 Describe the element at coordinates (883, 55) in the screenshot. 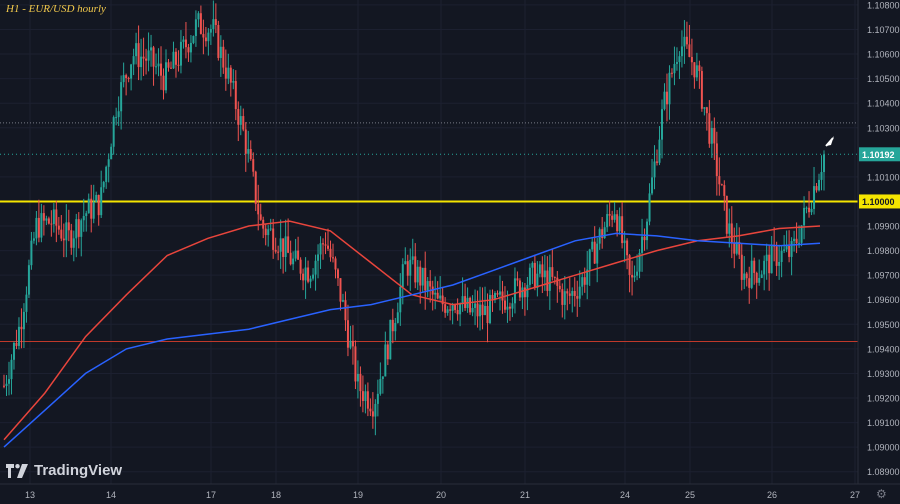

I see `y-tick-label: 1.10600` at that location.